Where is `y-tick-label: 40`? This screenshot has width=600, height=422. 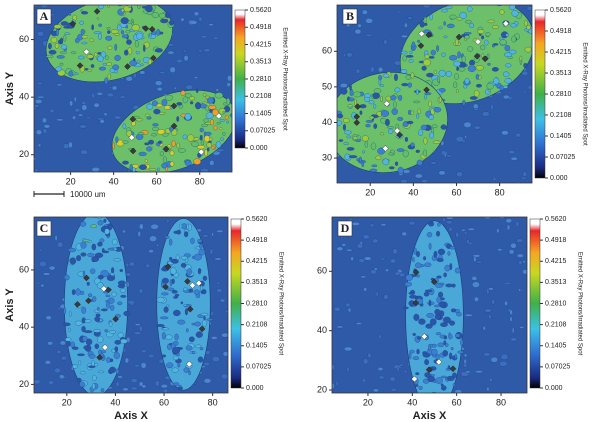 y-tick-label: 40 is located at coordinates (24, 327).